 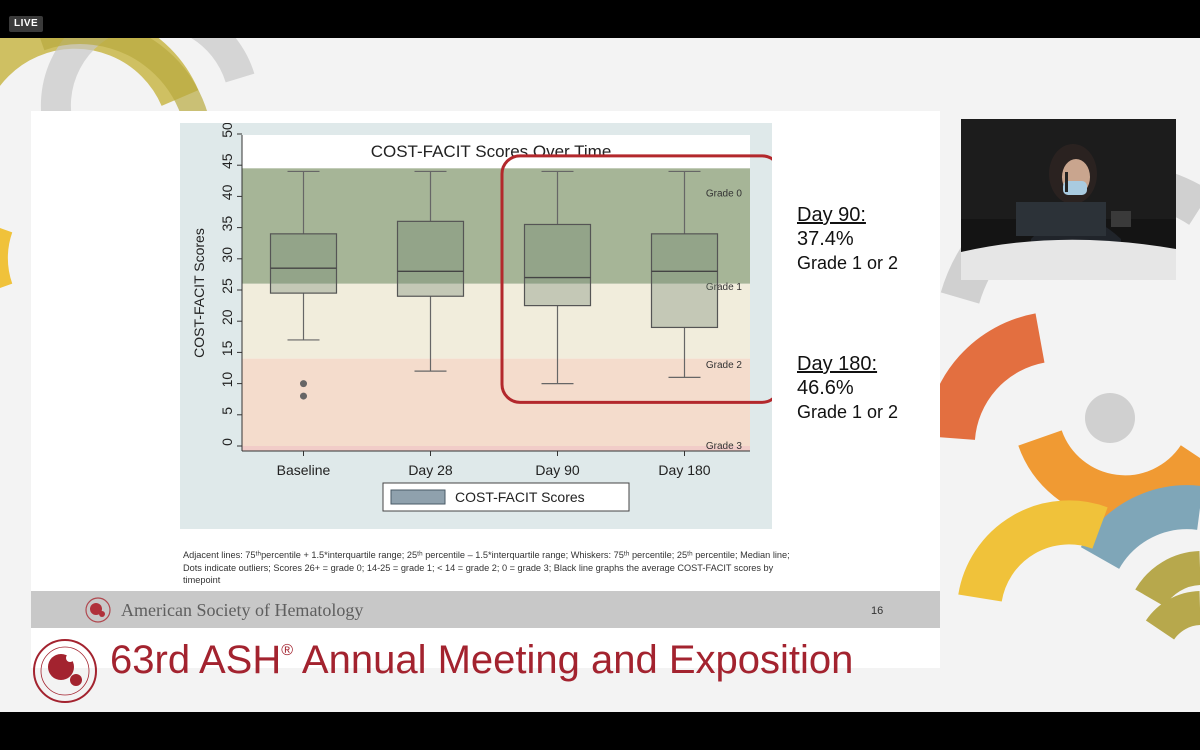 What do you see at coordinates (848, 263) in the screenshot?
I see `day90-callout-grade: Grade 1 or 2` at bounding box center [848, 263].